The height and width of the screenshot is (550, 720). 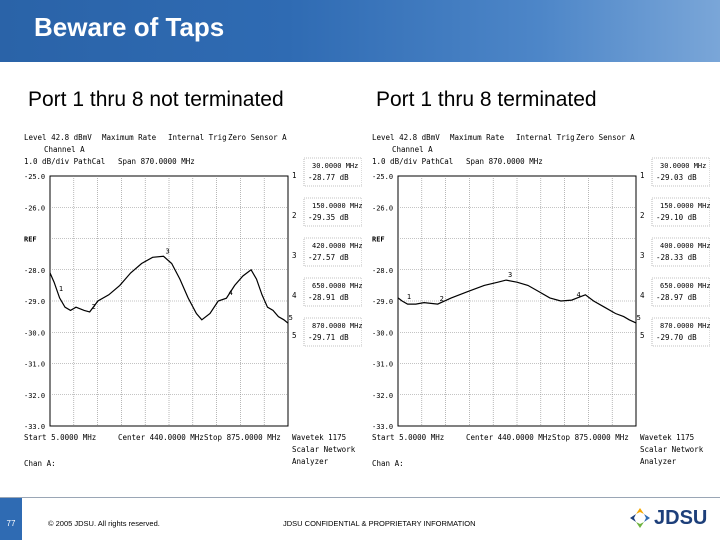 What do you see at coordinates (197, 137) in the screenshot?
I see `header-trig: Internal Trig` at bounding box center [197, 137].